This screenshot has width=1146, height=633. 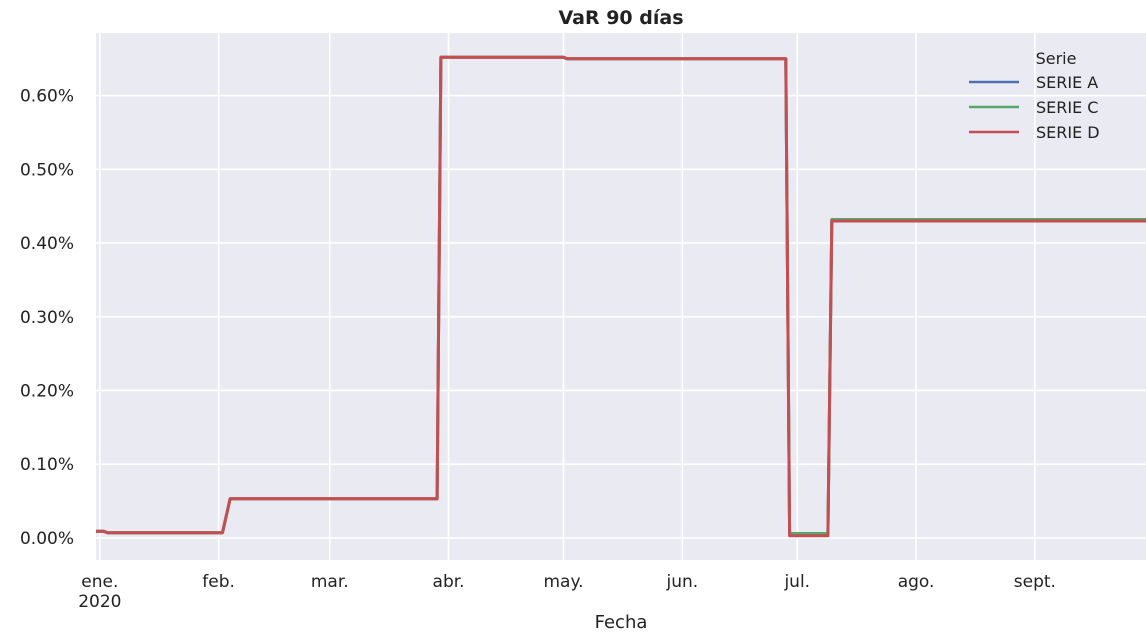 What do you see at coordinates (681, 582) in the screenshot?
I see `x-tick-label: jun.` at bounding box center [681, 582].